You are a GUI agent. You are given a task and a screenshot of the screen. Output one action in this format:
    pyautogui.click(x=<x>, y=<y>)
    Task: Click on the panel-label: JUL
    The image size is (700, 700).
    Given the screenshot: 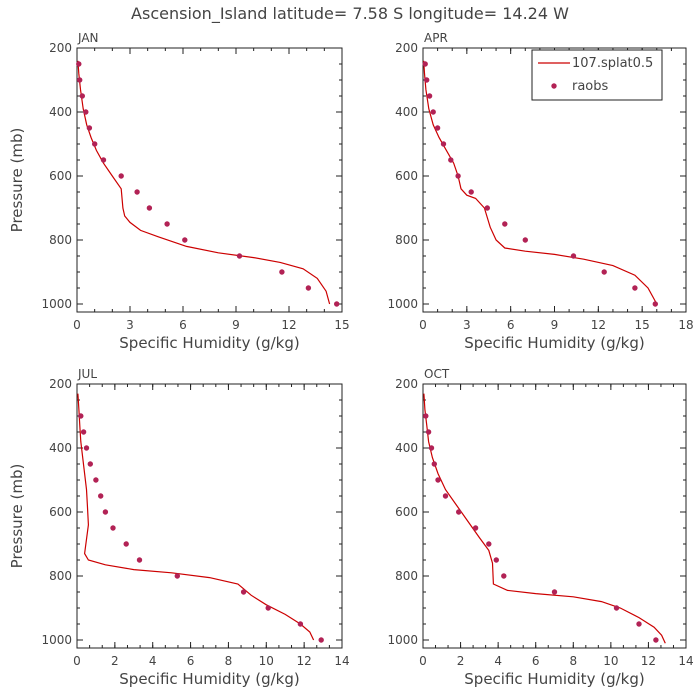 What is the action you would take?
    pyautogui.click(x=87, y=374)
    